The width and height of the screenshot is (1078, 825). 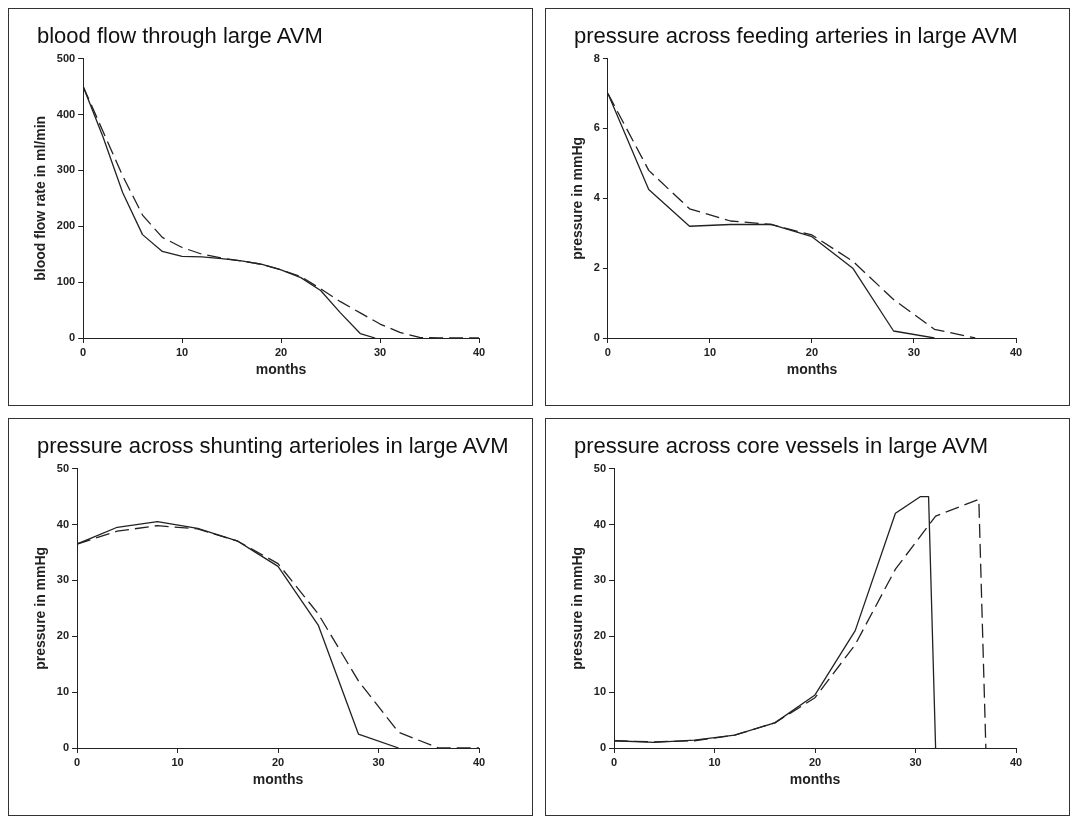 What do you see at coordinates (796, 35) in the screenshot?
I see `chart-title: pressure across feeding arteries in large AVM` at bounding box center [796, 35].